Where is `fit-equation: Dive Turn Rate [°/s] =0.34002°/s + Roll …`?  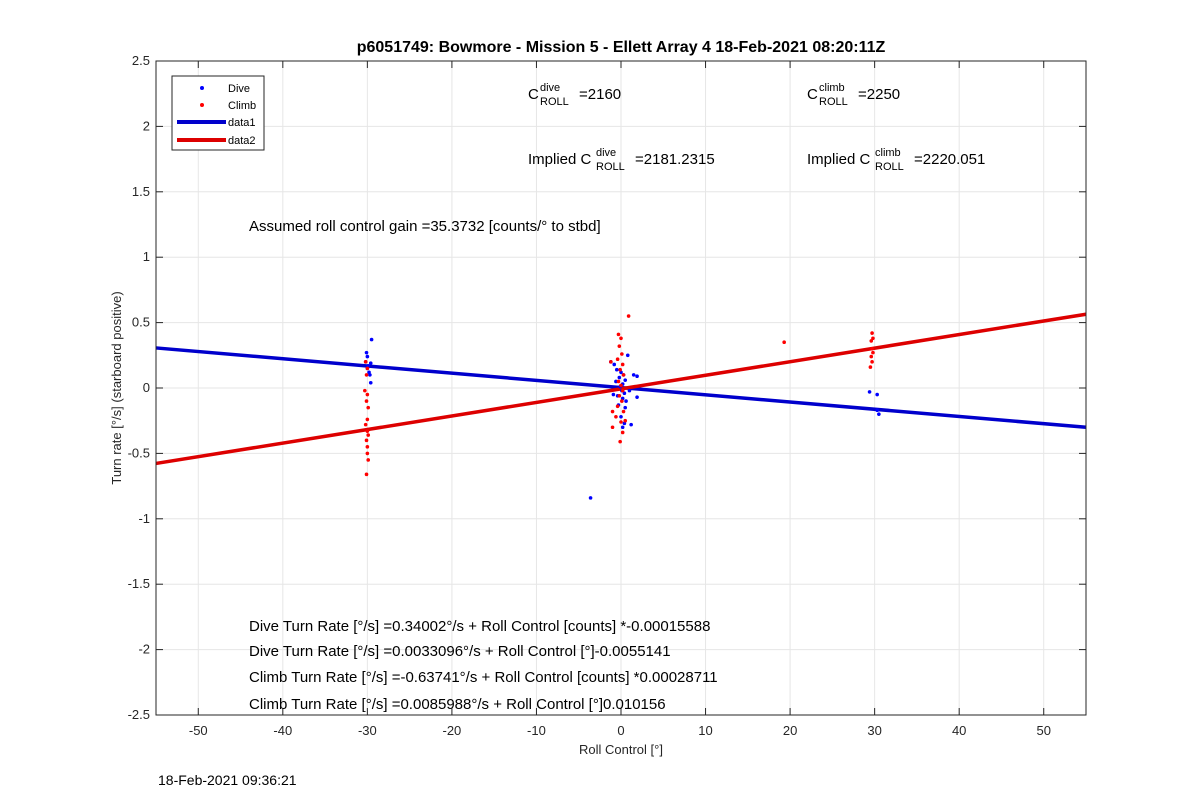
fit-equation: Dive Turn Rate [°/s] =0.34002°/s + Roll … is located at coordinates (479, 626).